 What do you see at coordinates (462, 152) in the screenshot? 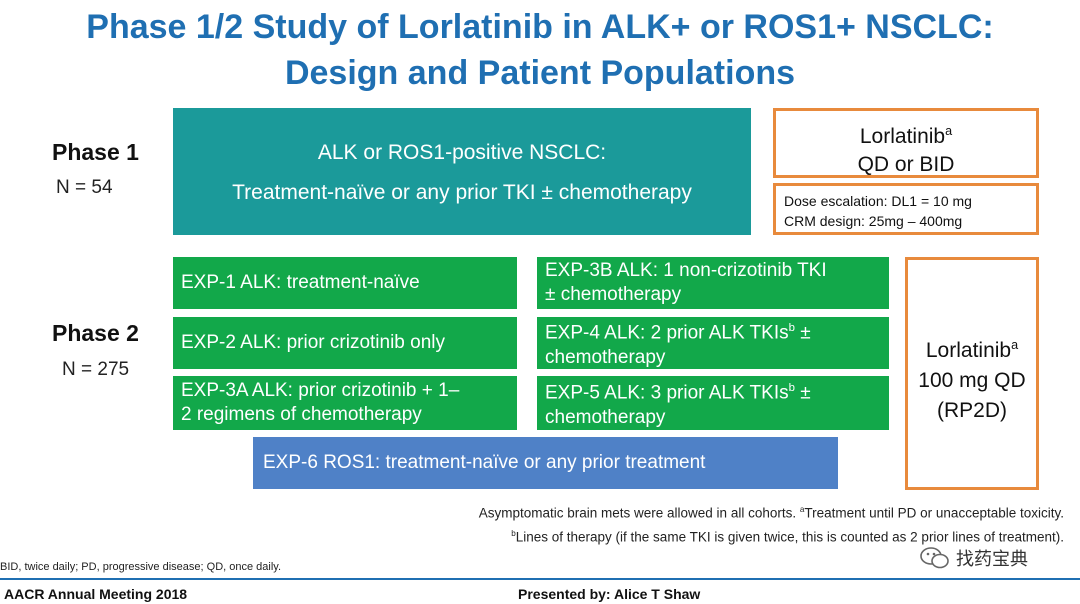
I see `phase1-population-line1: ALK or ROS1-positive NSCLC:` at bounding box center [462, 152].